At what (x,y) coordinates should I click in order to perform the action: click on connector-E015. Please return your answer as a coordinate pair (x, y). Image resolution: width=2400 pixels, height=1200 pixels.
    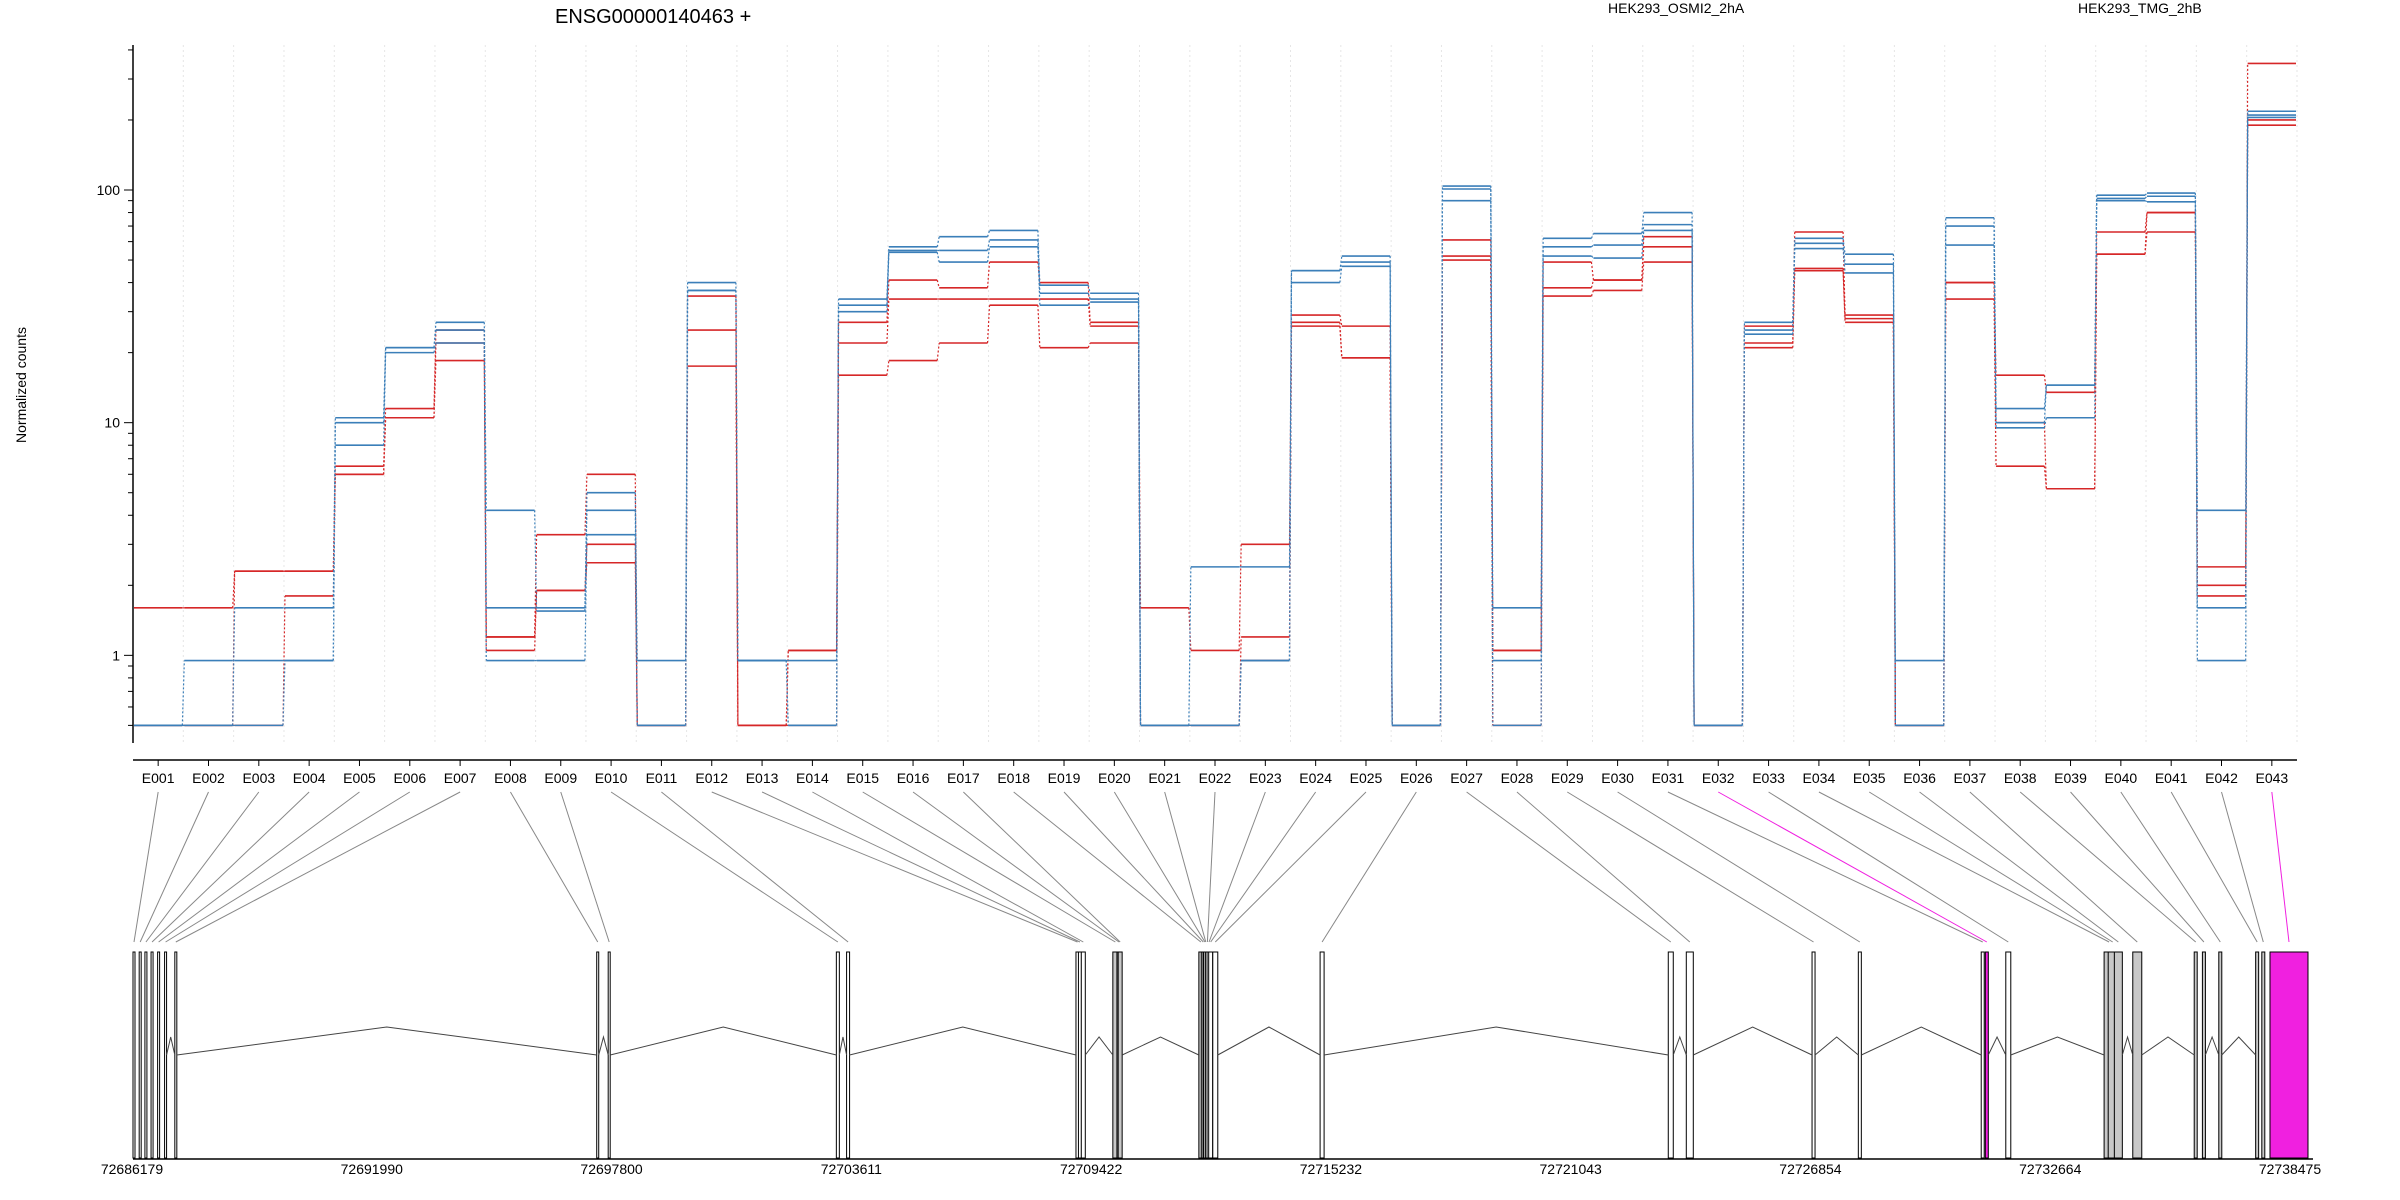
    Looking at the image, I should click on (989, 867).